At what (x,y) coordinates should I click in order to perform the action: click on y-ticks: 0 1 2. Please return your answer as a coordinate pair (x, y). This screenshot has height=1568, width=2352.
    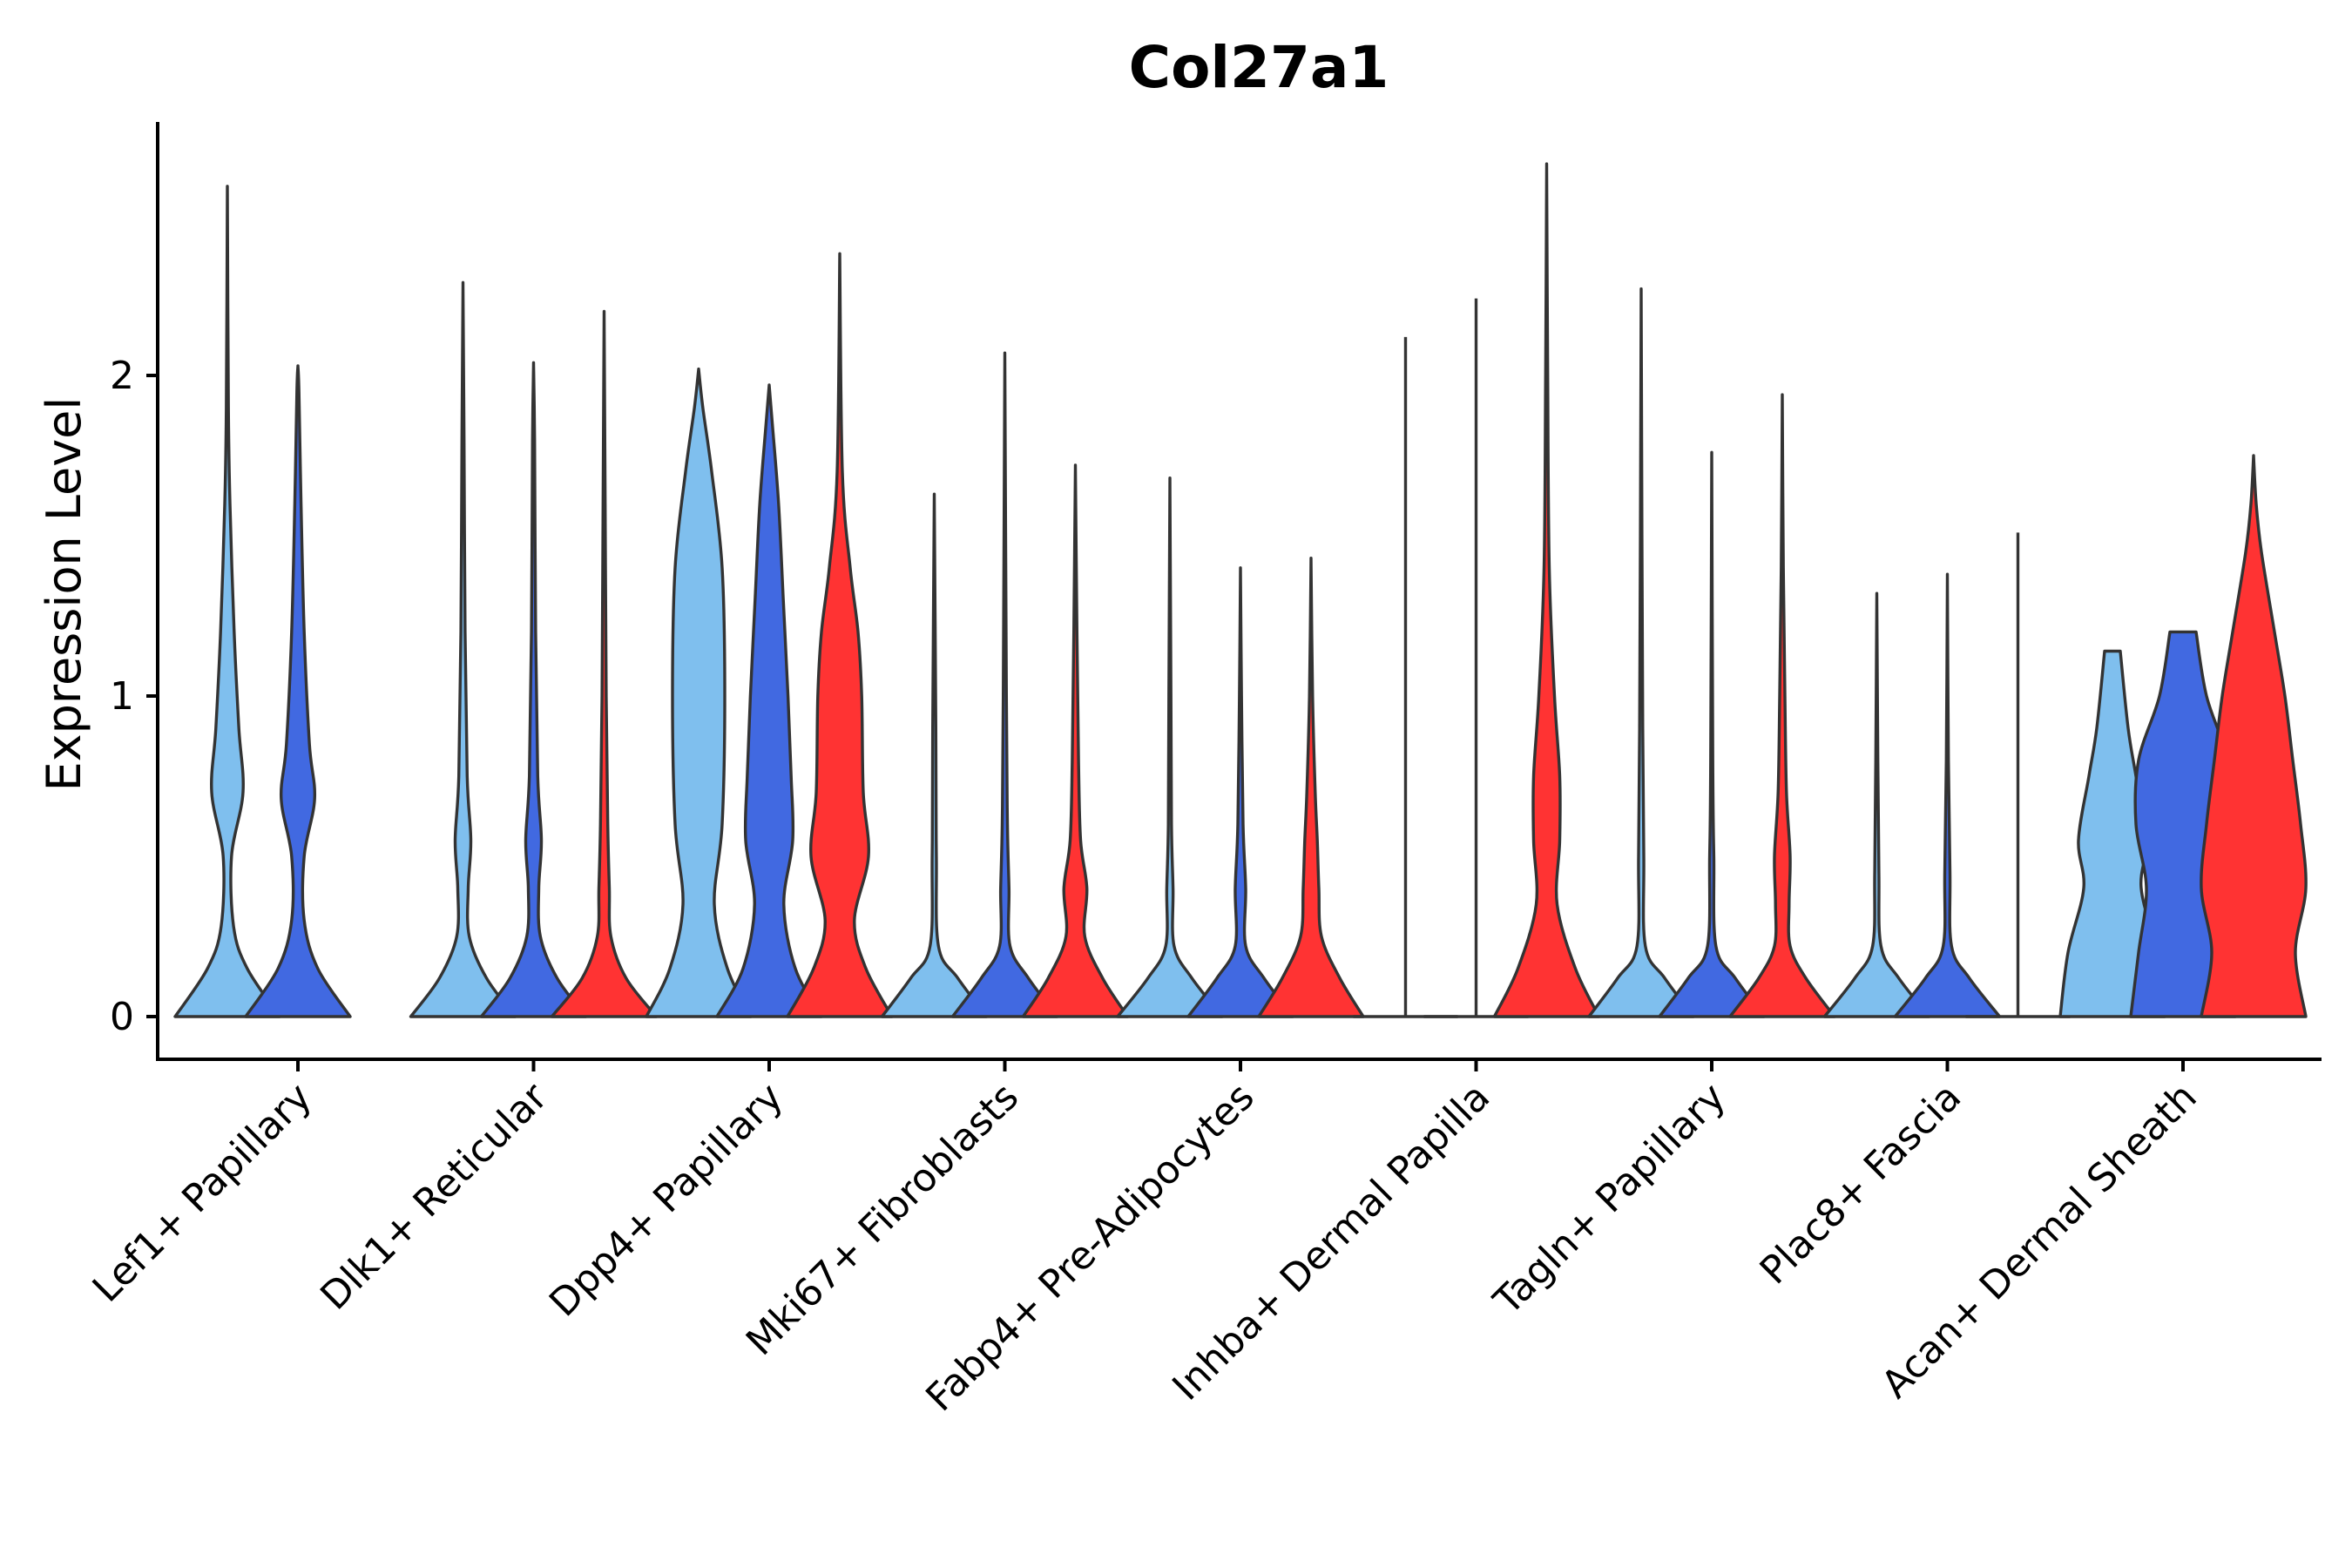
    Looking at the image, I should click on (134, 697).